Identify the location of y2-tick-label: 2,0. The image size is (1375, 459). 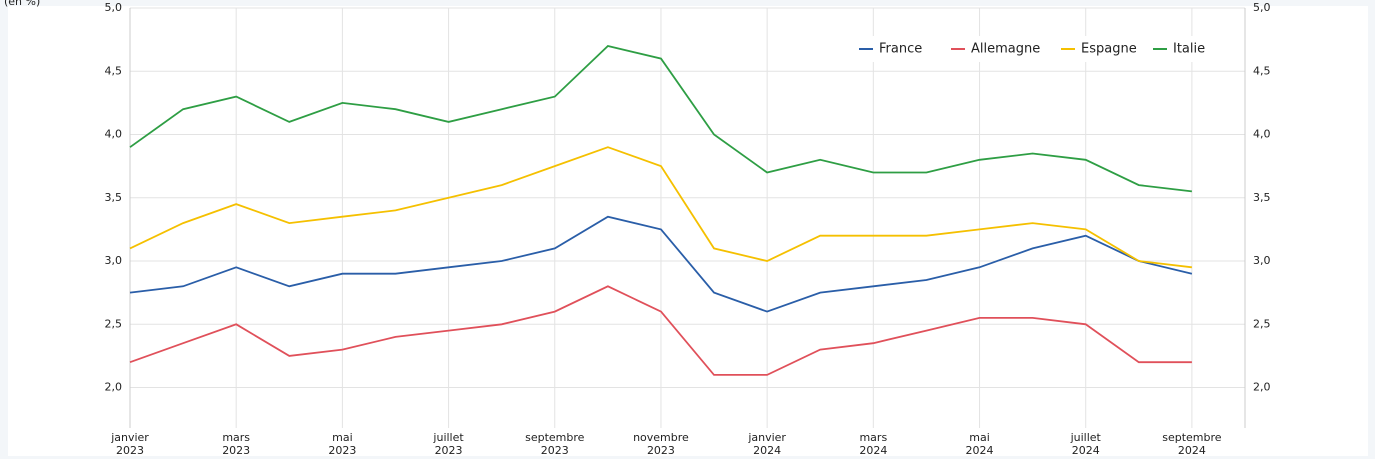
(1262, 387).